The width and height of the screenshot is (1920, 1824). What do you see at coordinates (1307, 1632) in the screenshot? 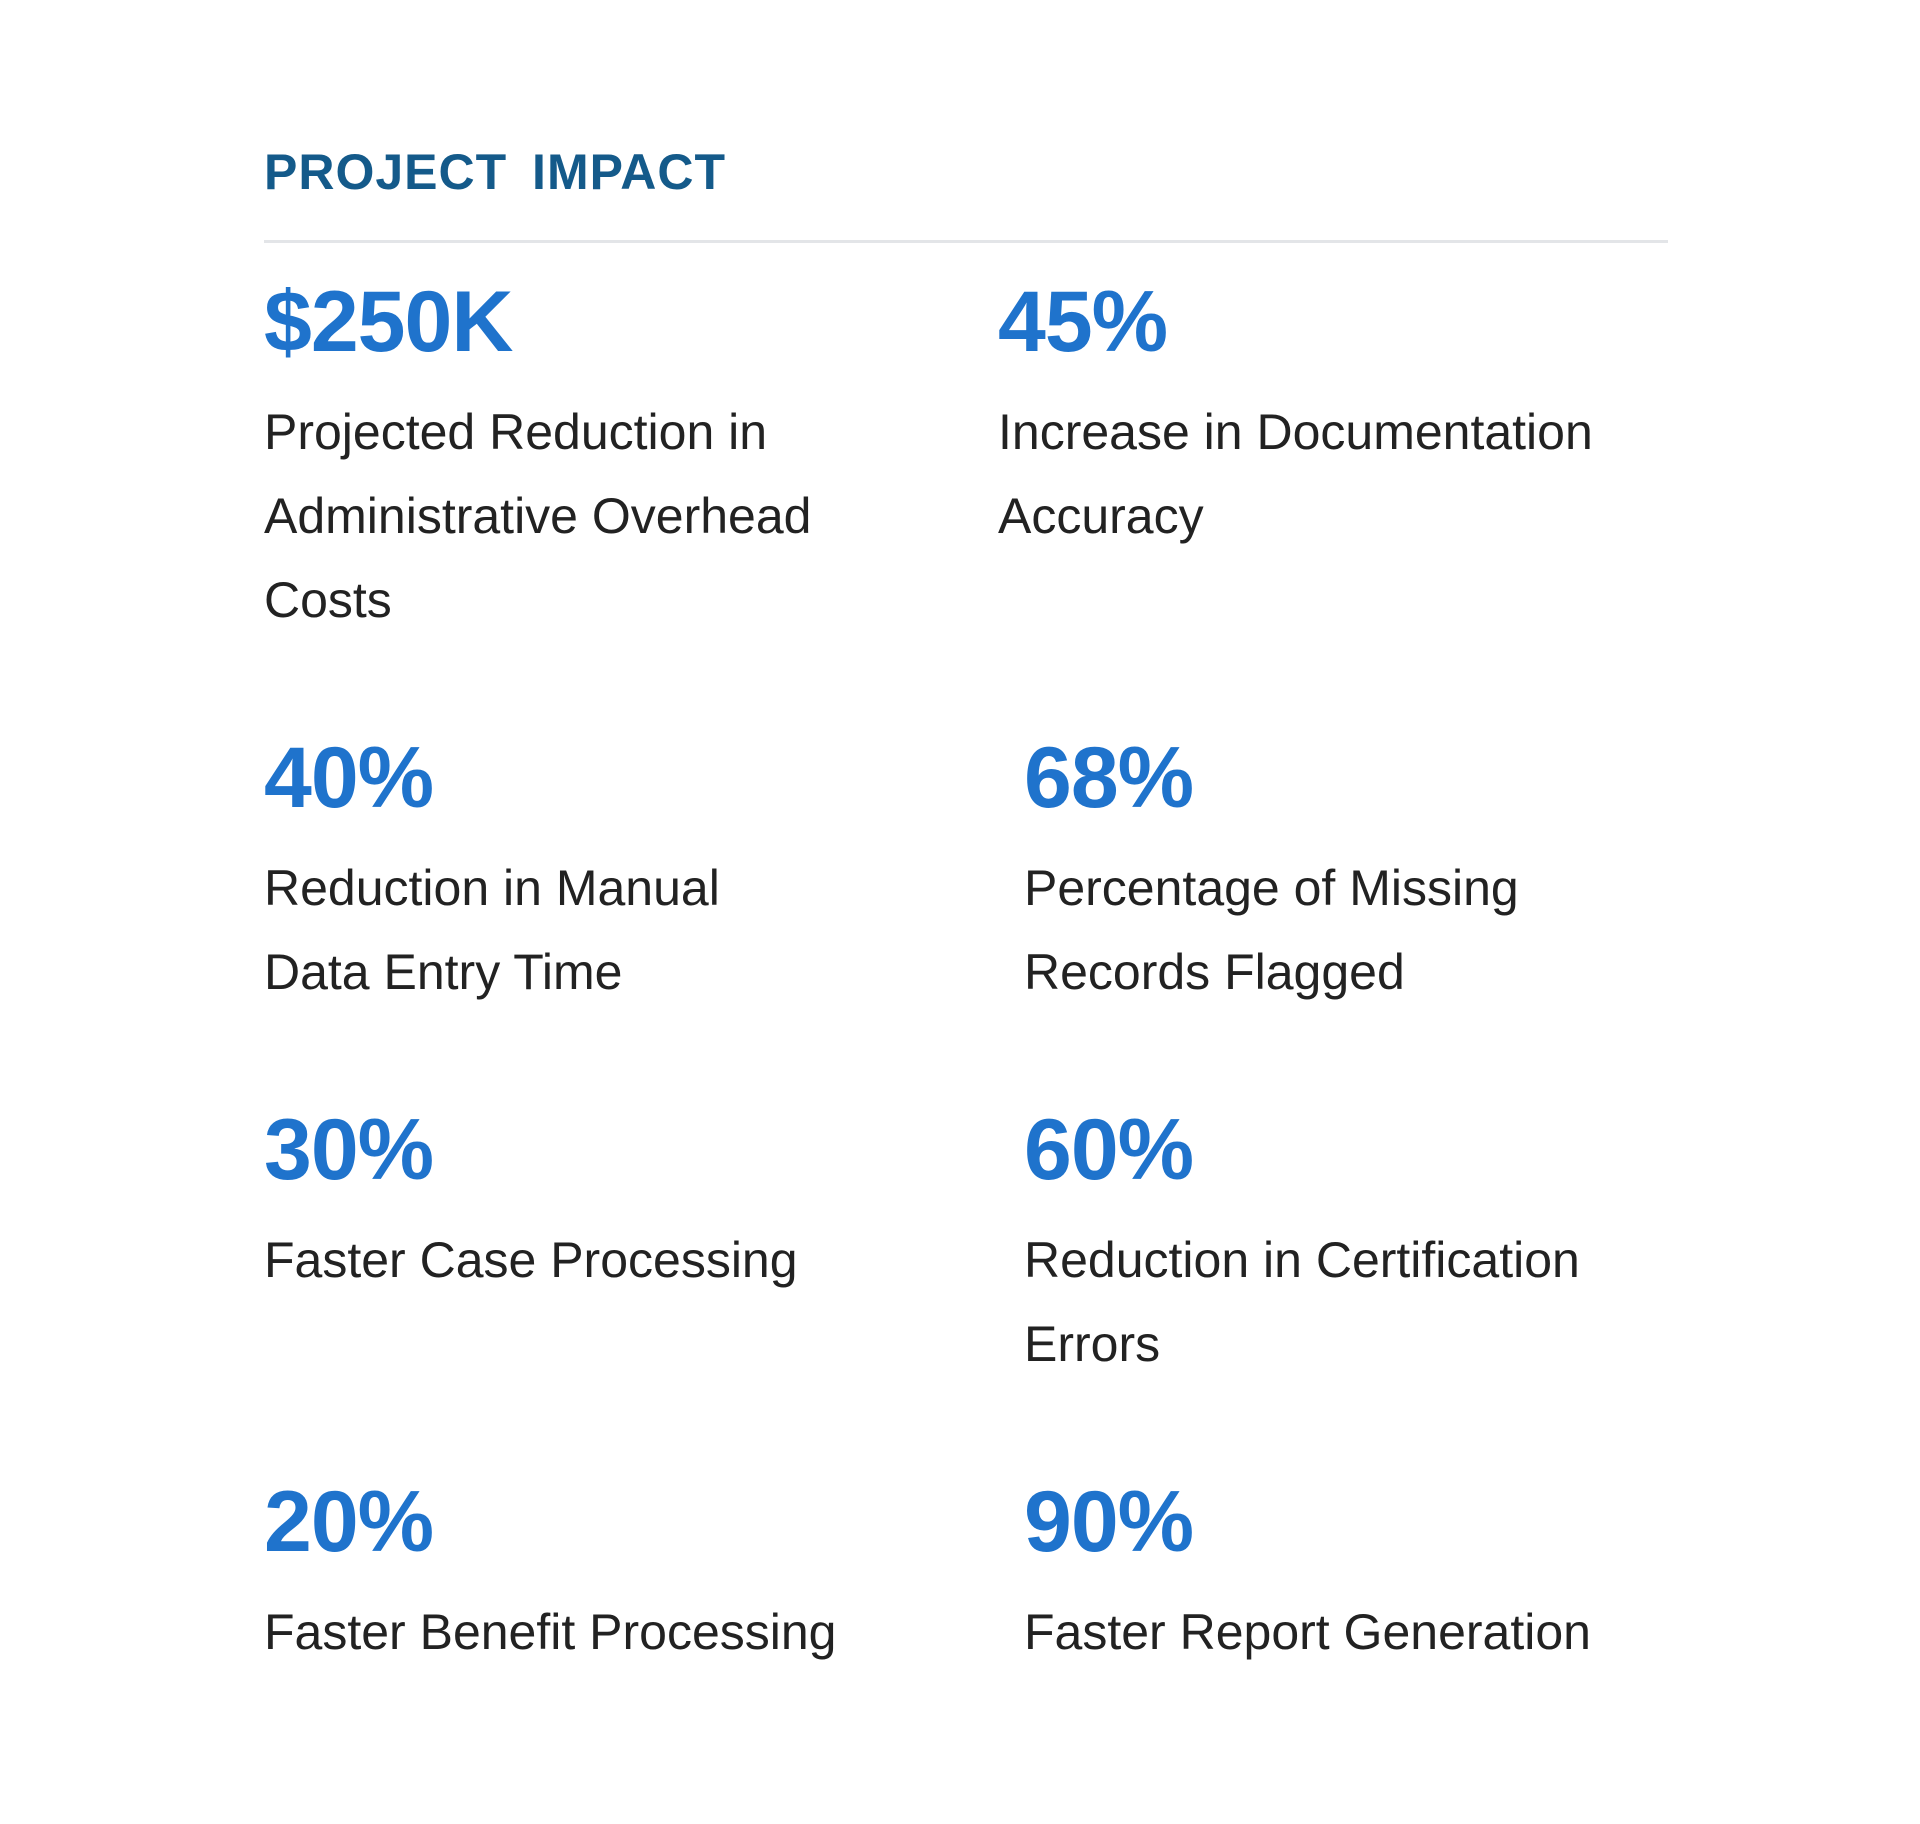
I see `stat-label: Faster Report Generation` at bounding box center [1307, 1632].